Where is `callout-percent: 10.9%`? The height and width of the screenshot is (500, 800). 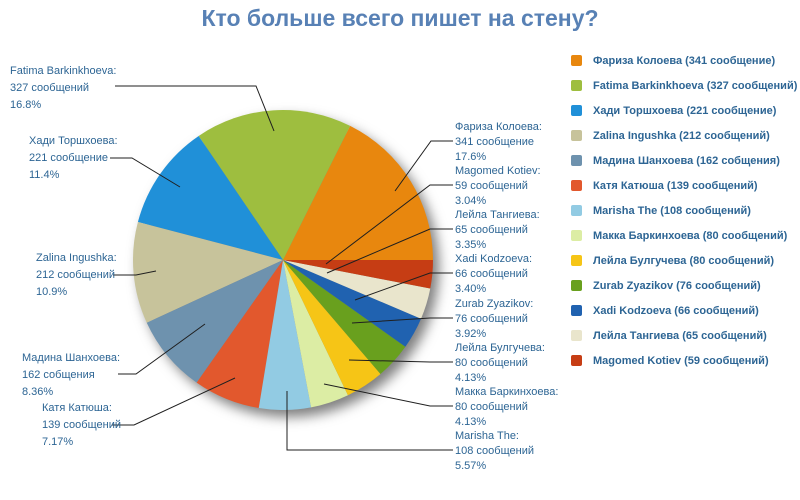 callout-percent: 10.9% is located at coordinates (52, 292).